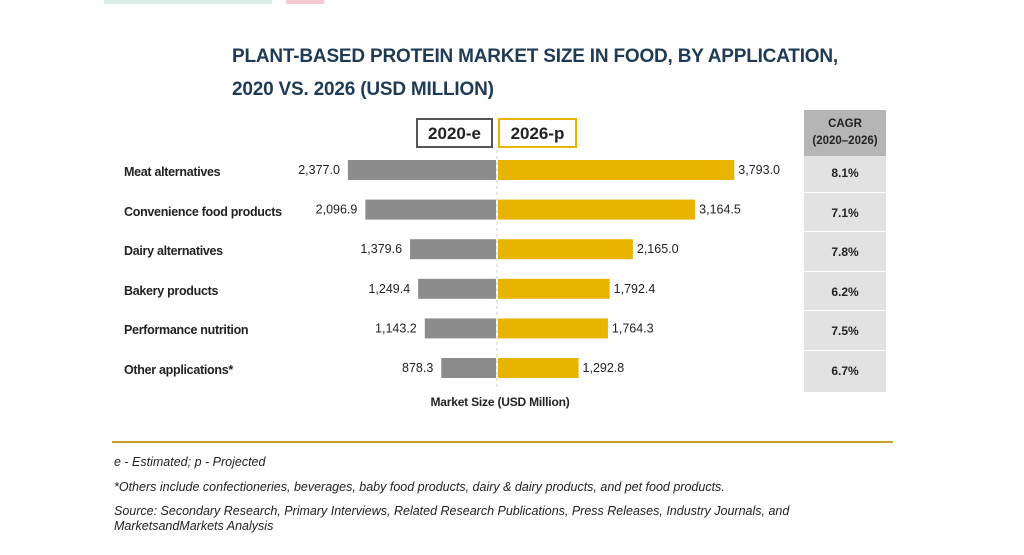 The image size is (1024, 555). Describe the element at coordinates (454, 133) in the screenshot. I see `legend-2020: 2020-e` at that location.